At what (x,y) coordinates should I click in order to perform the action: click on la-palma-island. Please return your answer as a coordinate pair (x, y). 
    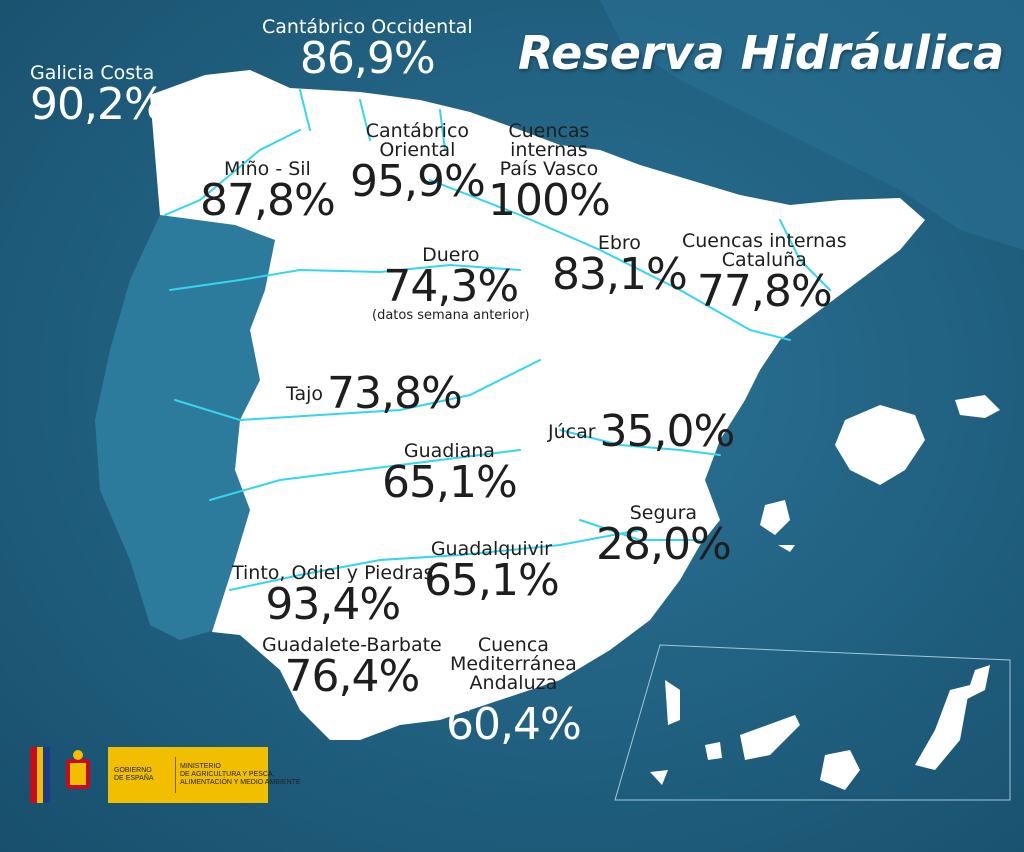
    Looking at the image, I should click on (672, 702).